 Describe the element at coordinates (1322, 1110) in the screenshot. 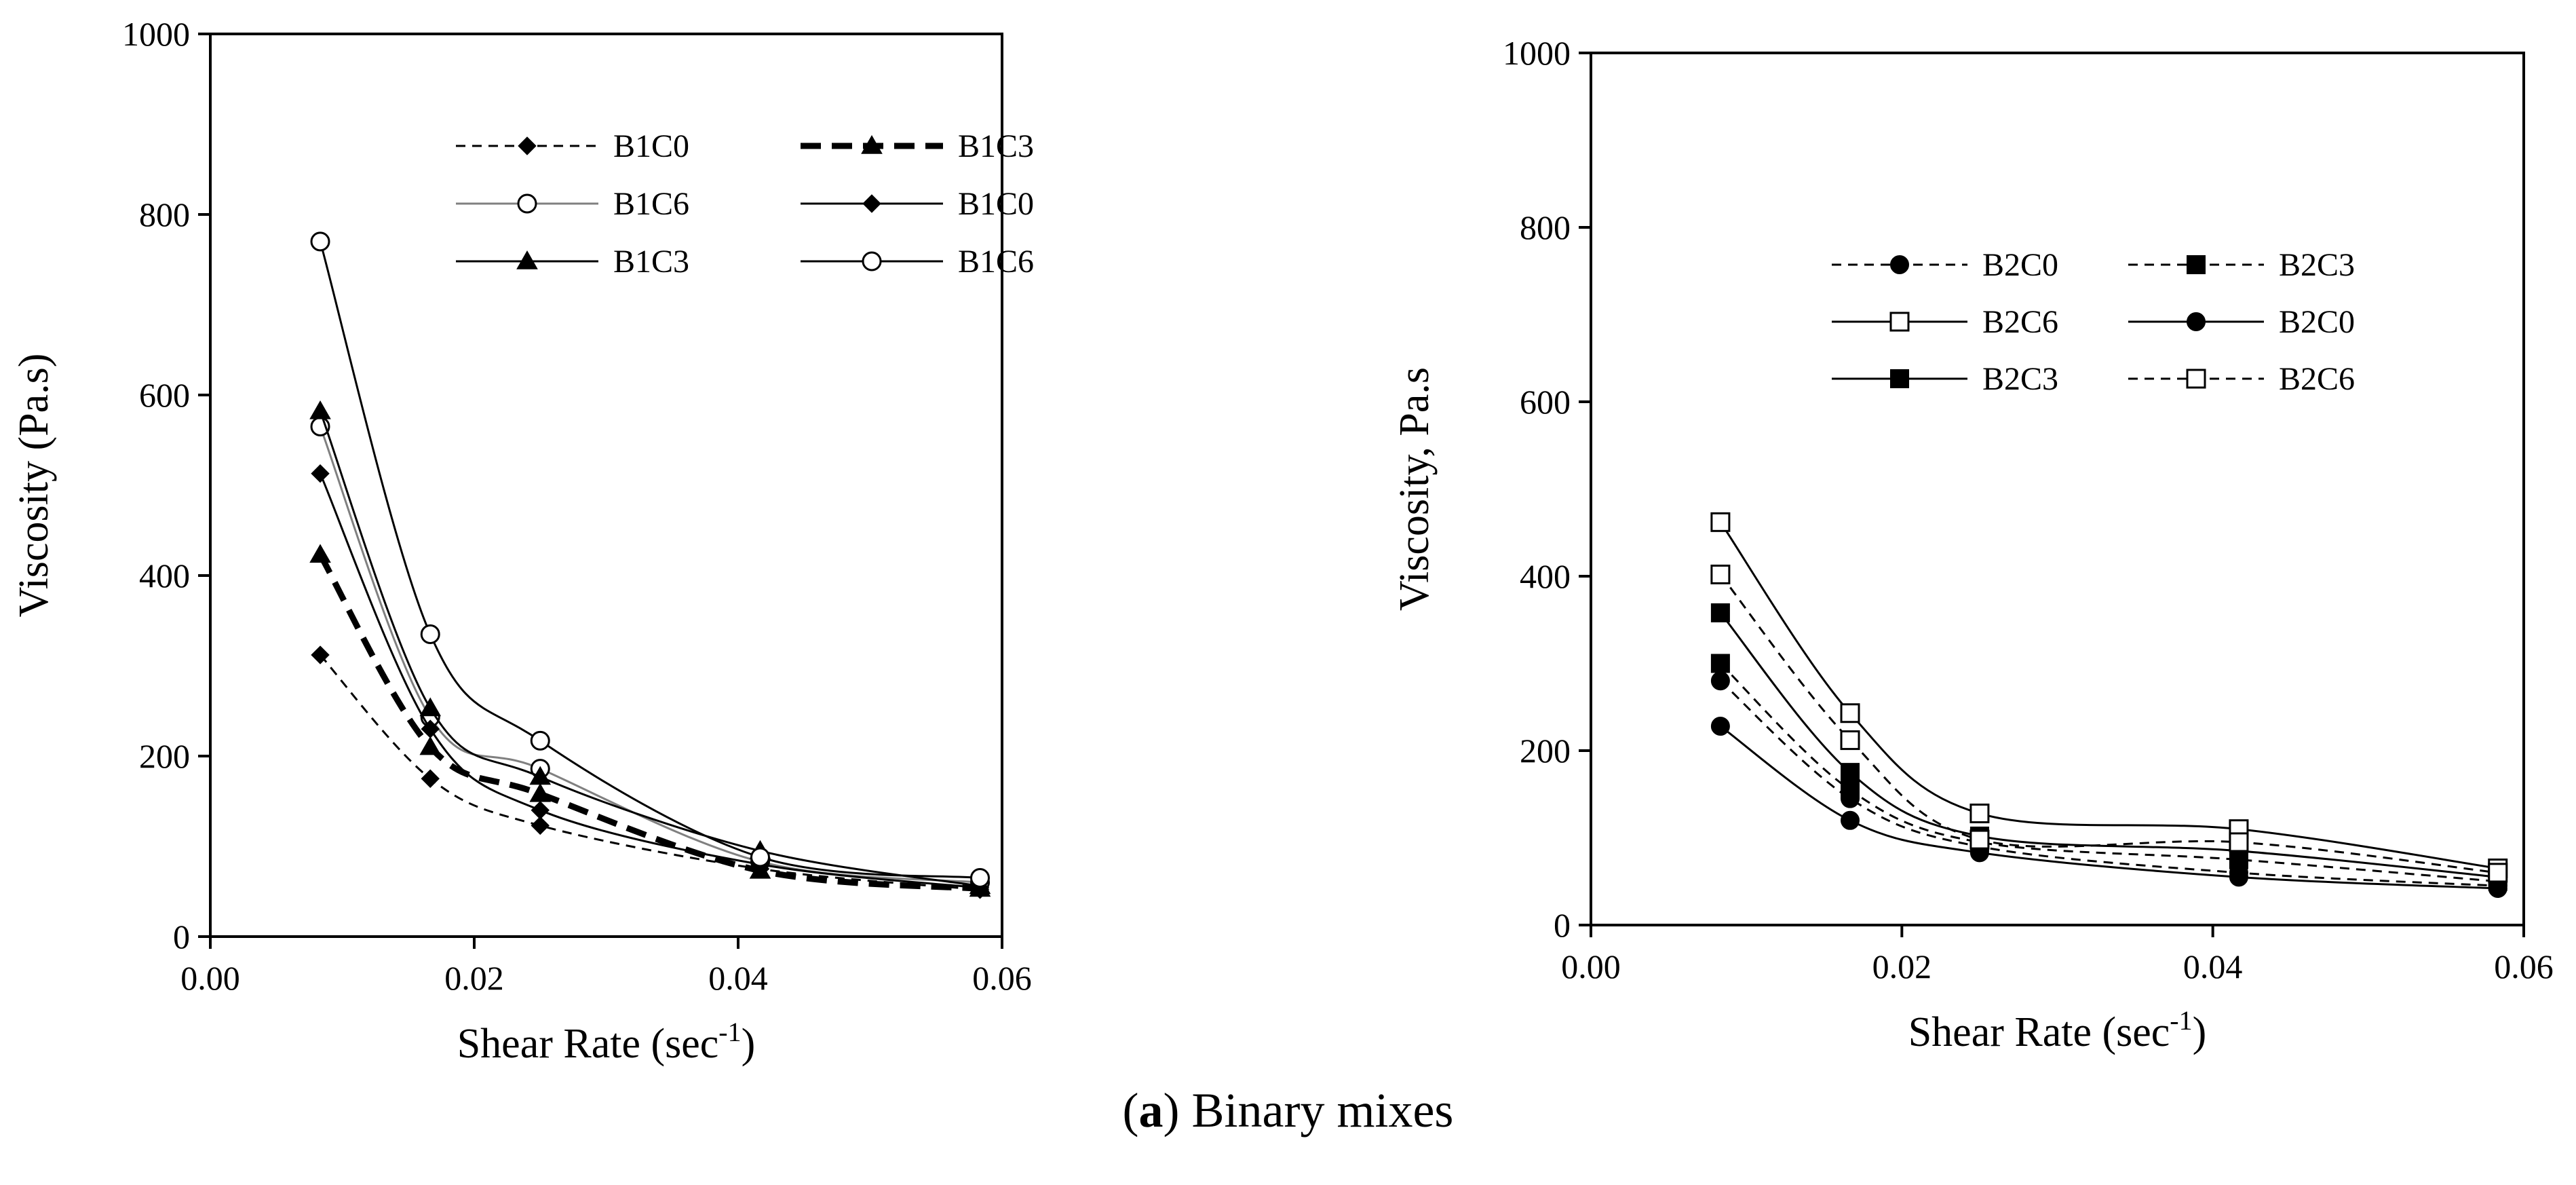

I see `caption-text: Binary mixes` at that location.